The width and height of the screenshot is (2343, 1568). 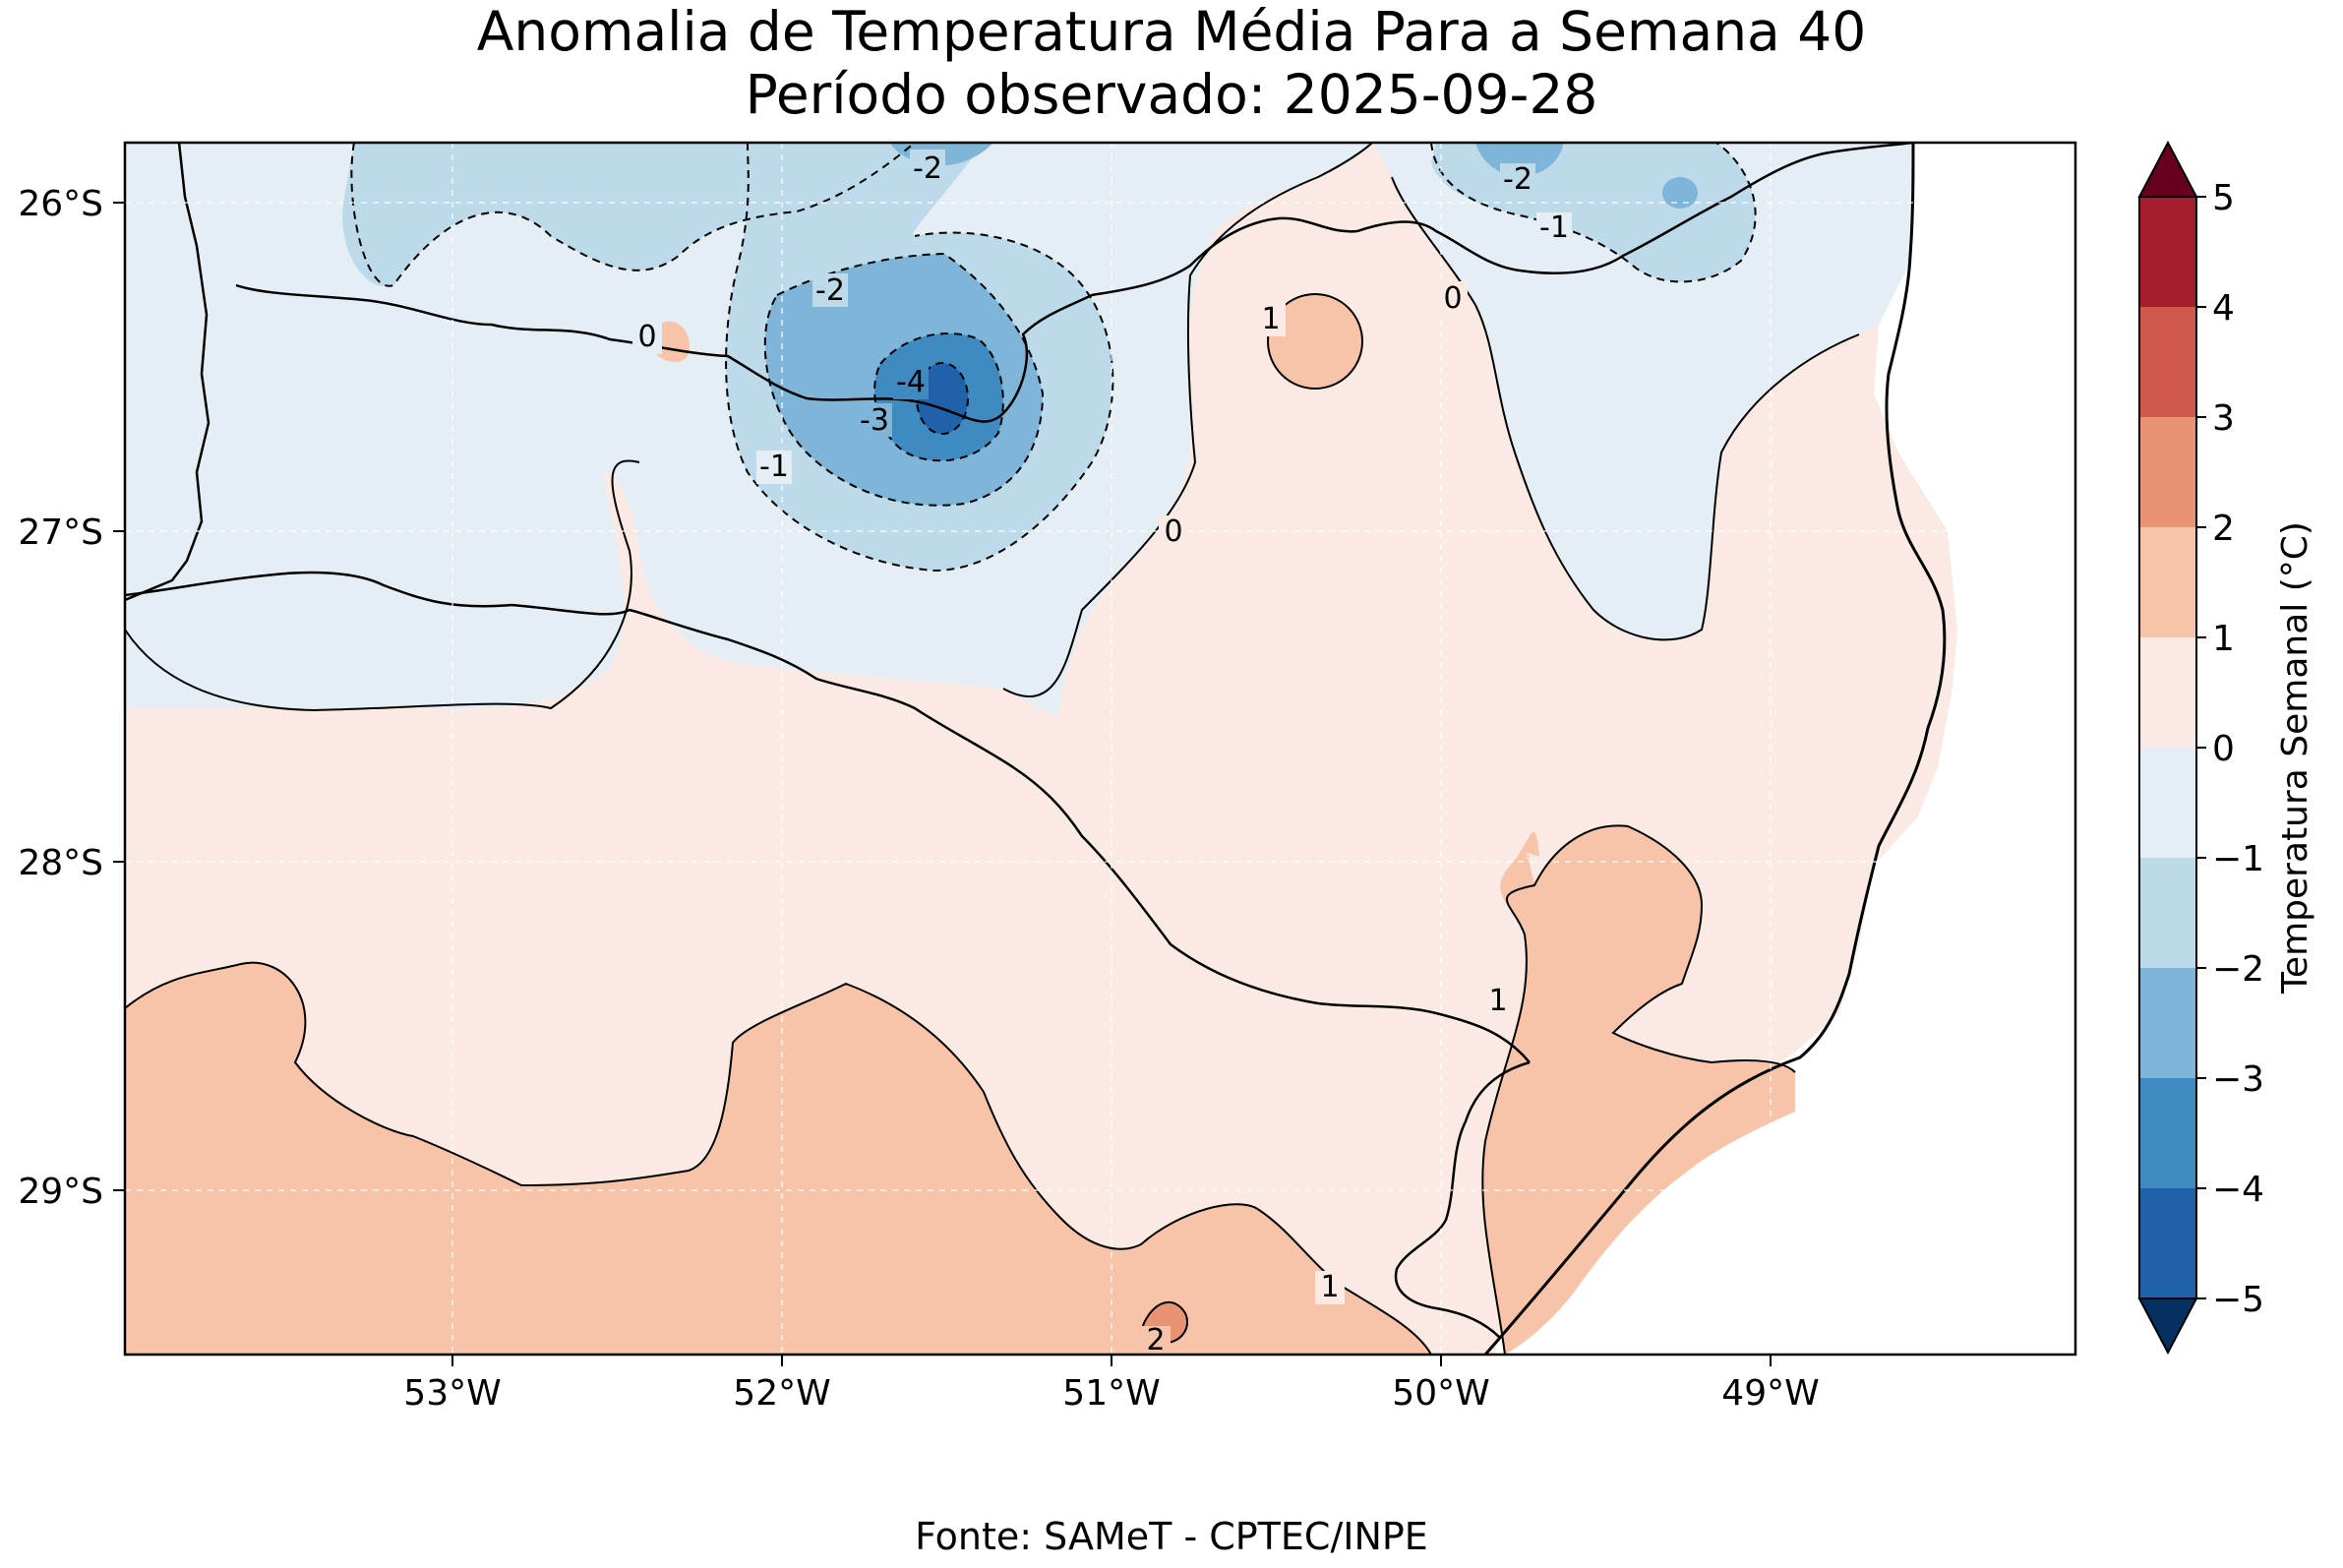 I want to click on contour-label: -3, so click(x=875, y=420).